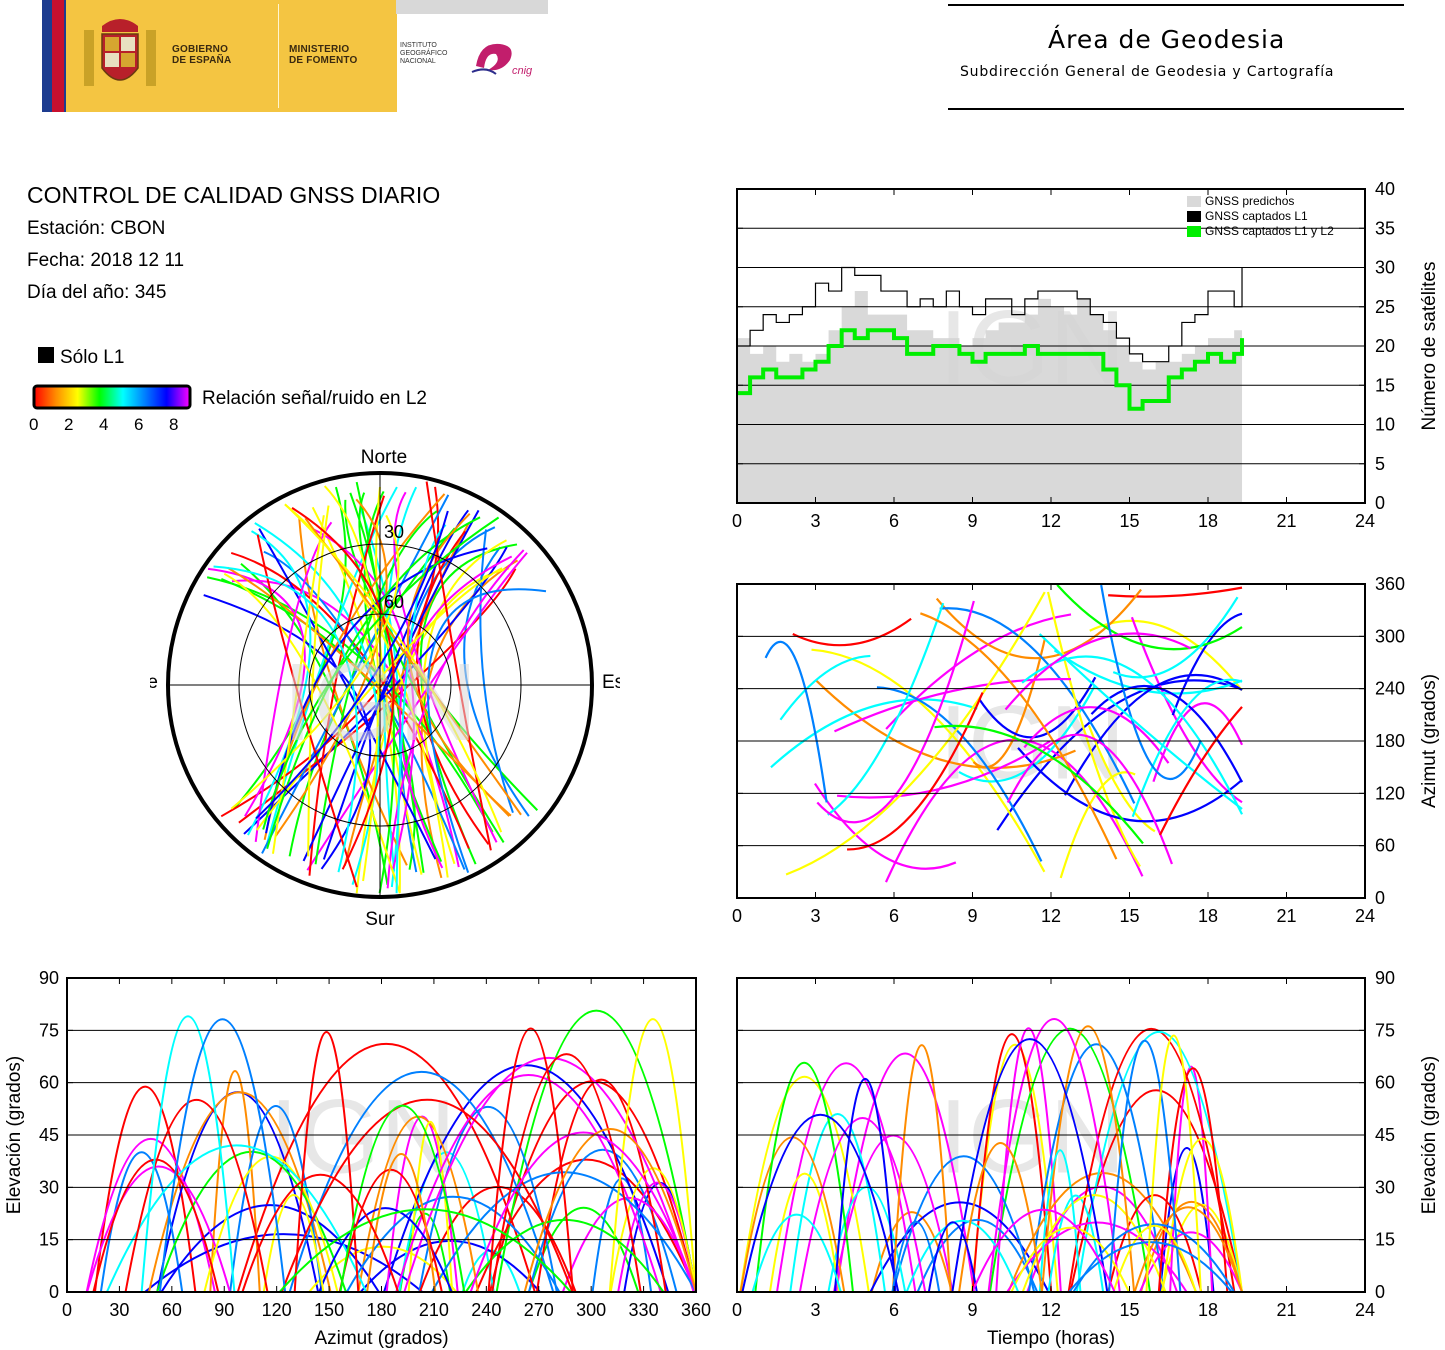  What do you see at coordinates (120, 52) in the screenshot?
I see `coat-of-arms-icon` at bounding box center [120, 52].